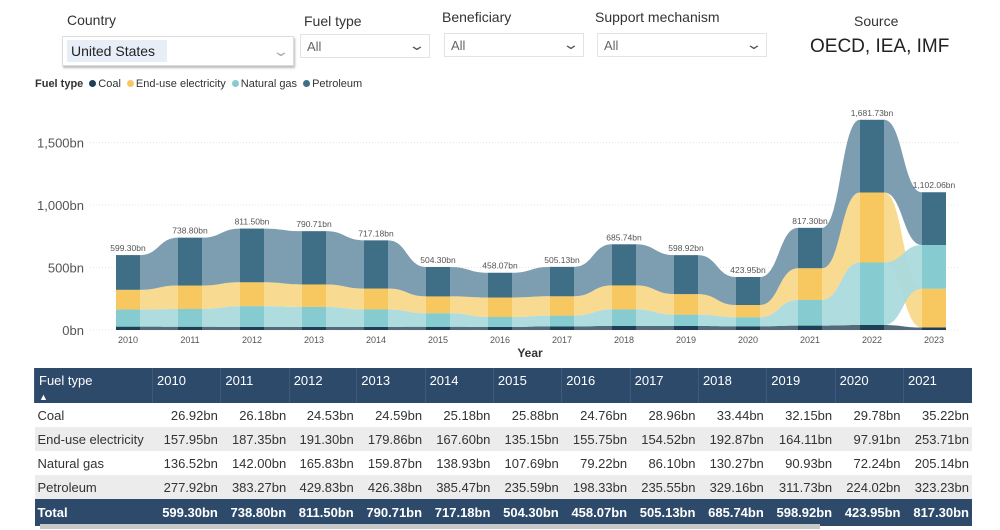 This screenshot has height=530, width=1000. Describe the element at coordinates (682, 45) in the screenshot. I see `support-mechanism-dropdown: All ⌄` at that location.